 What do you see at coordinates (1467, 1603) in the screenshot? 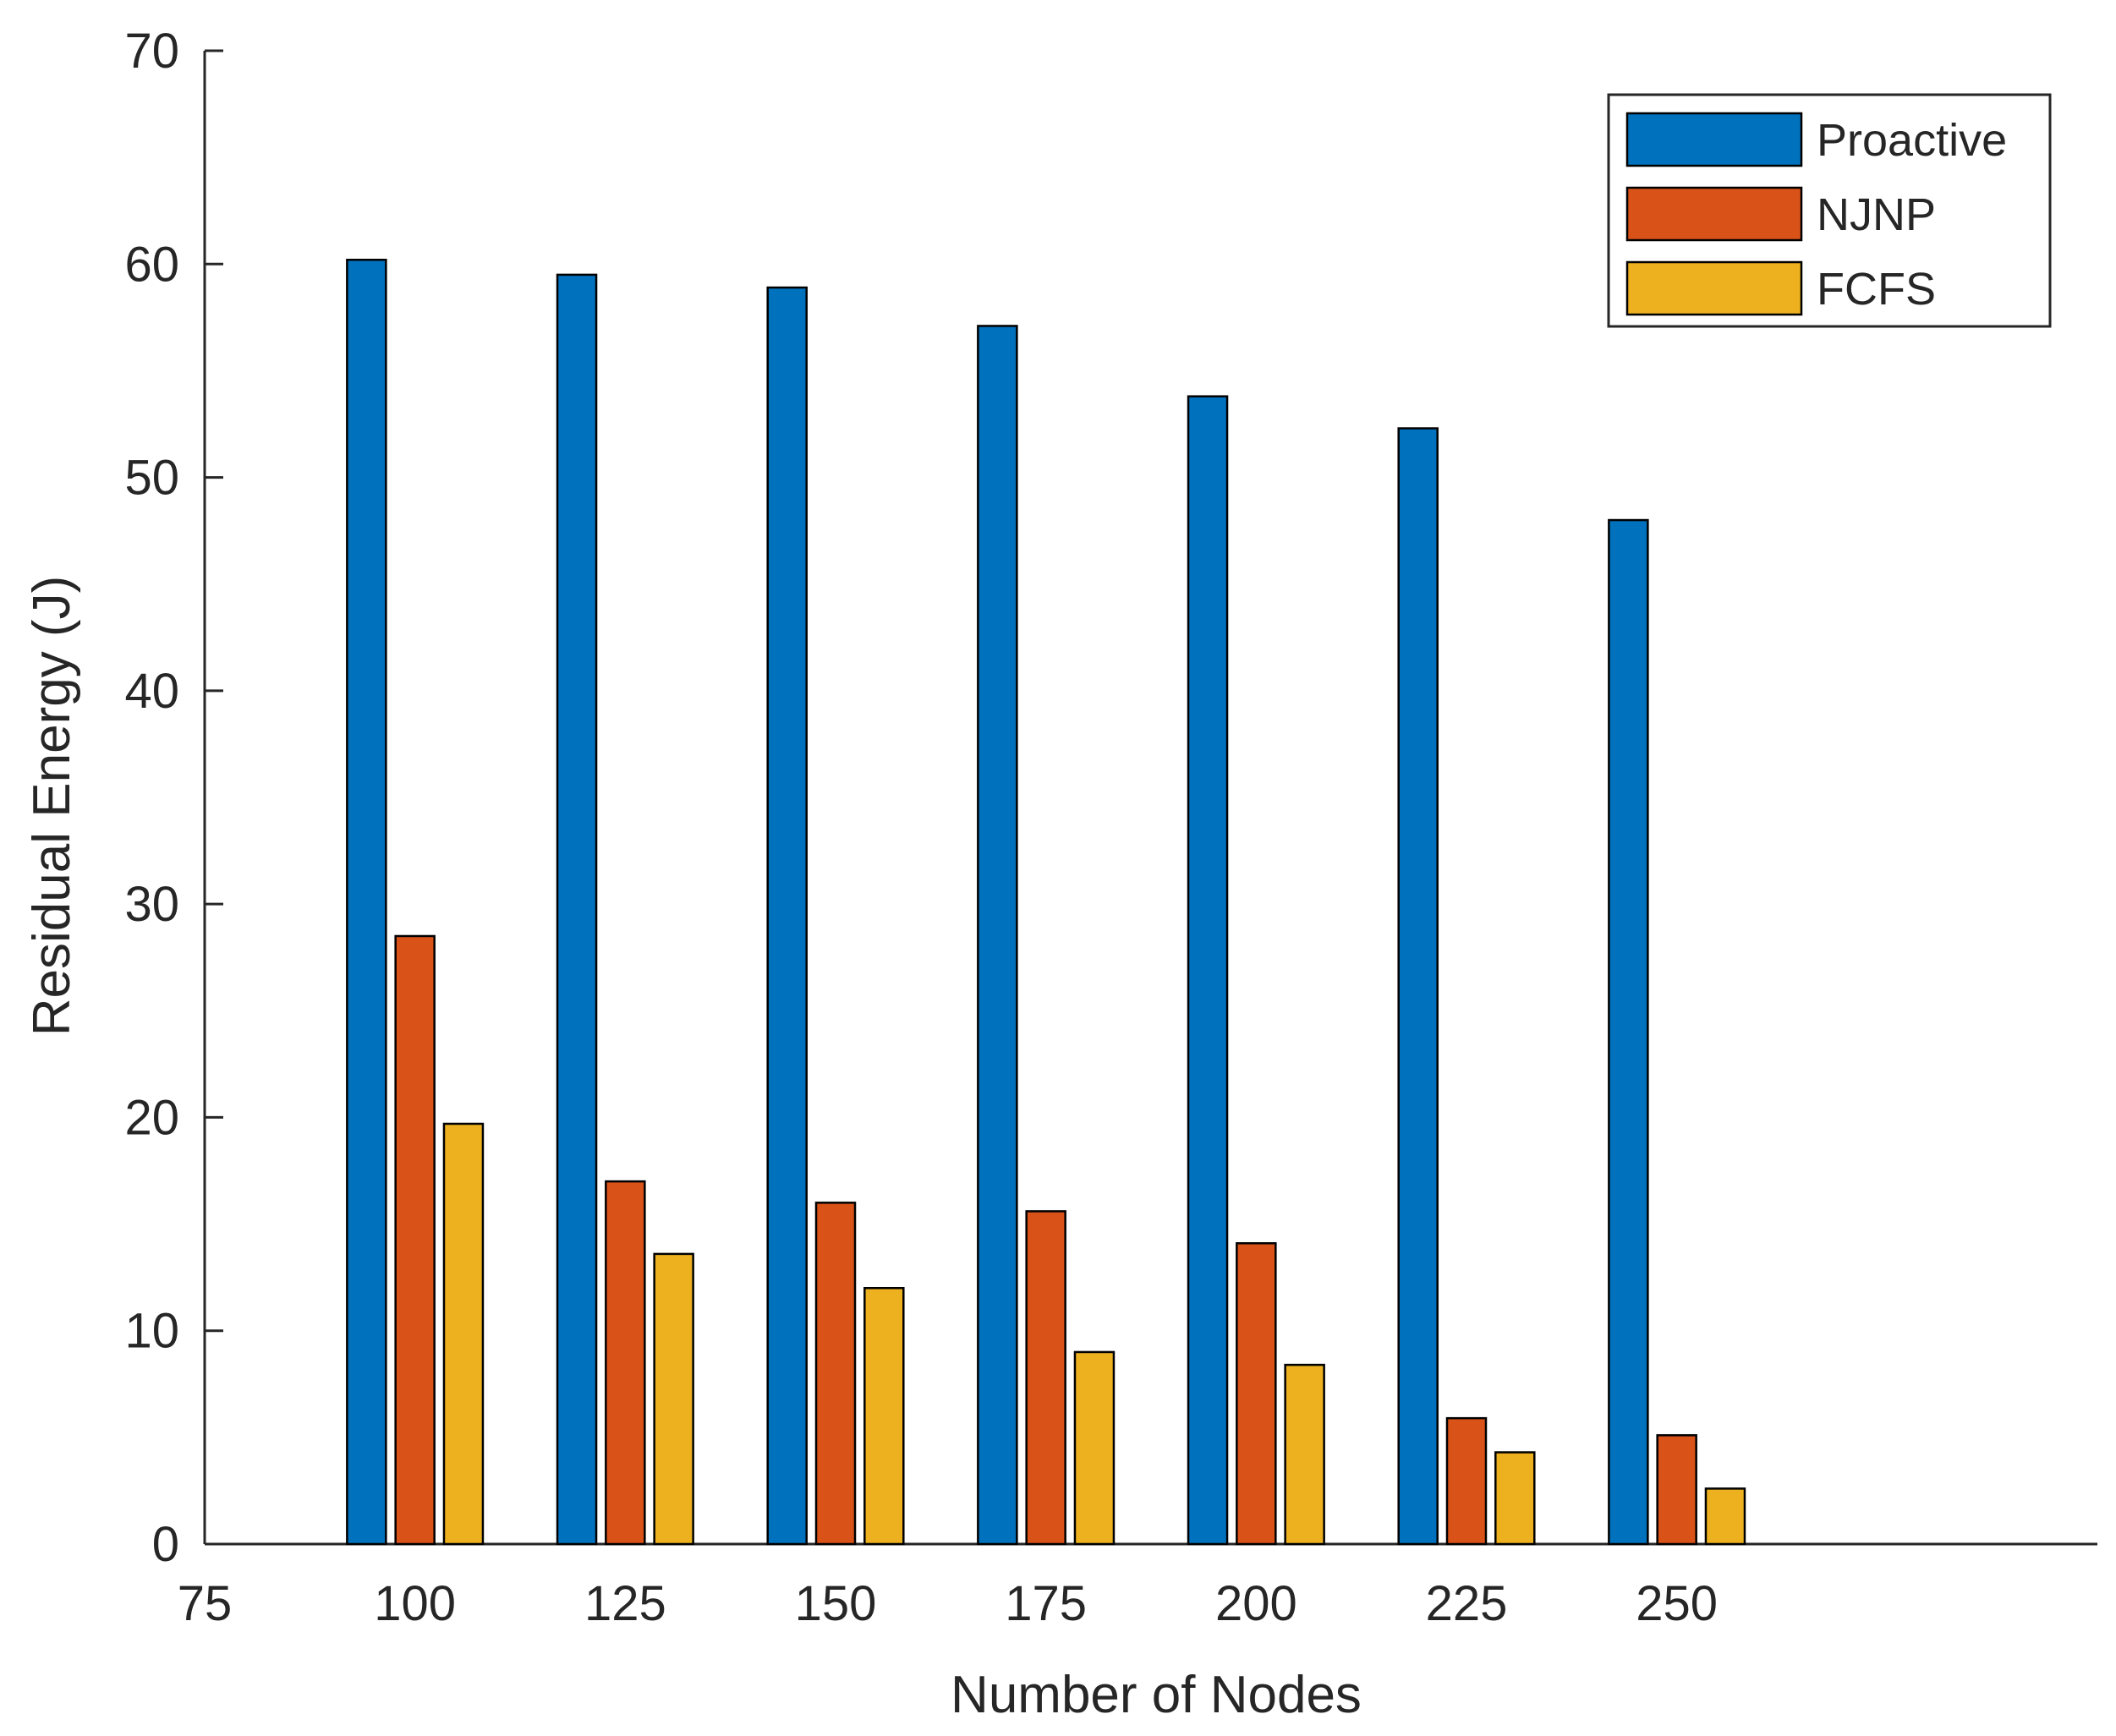
I see `x-tick-label: 225` at bounding box center [1467, 1603].